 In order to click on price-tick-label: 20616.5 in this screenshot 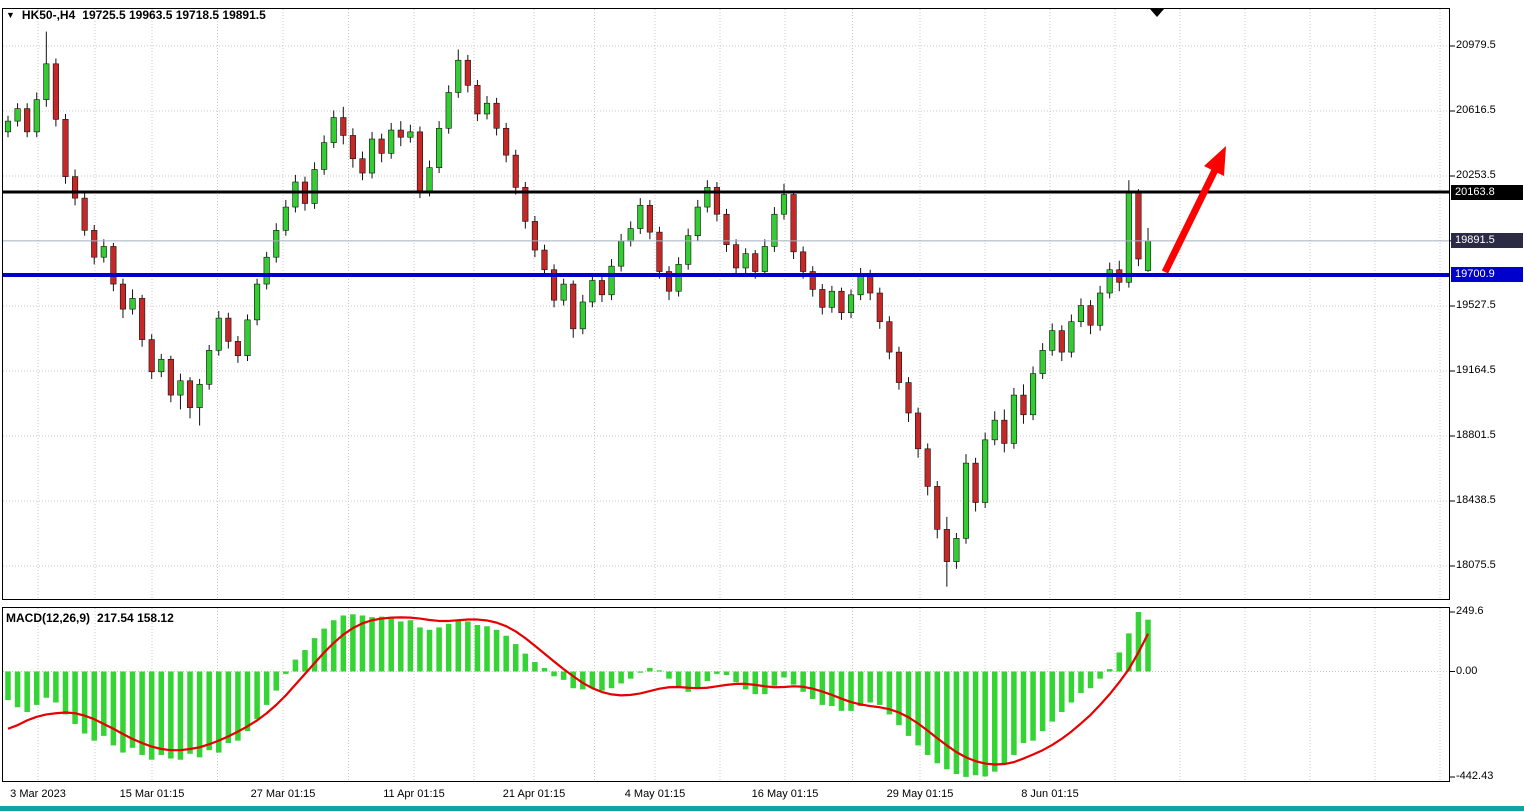, I will do `click(1476, 110)`.